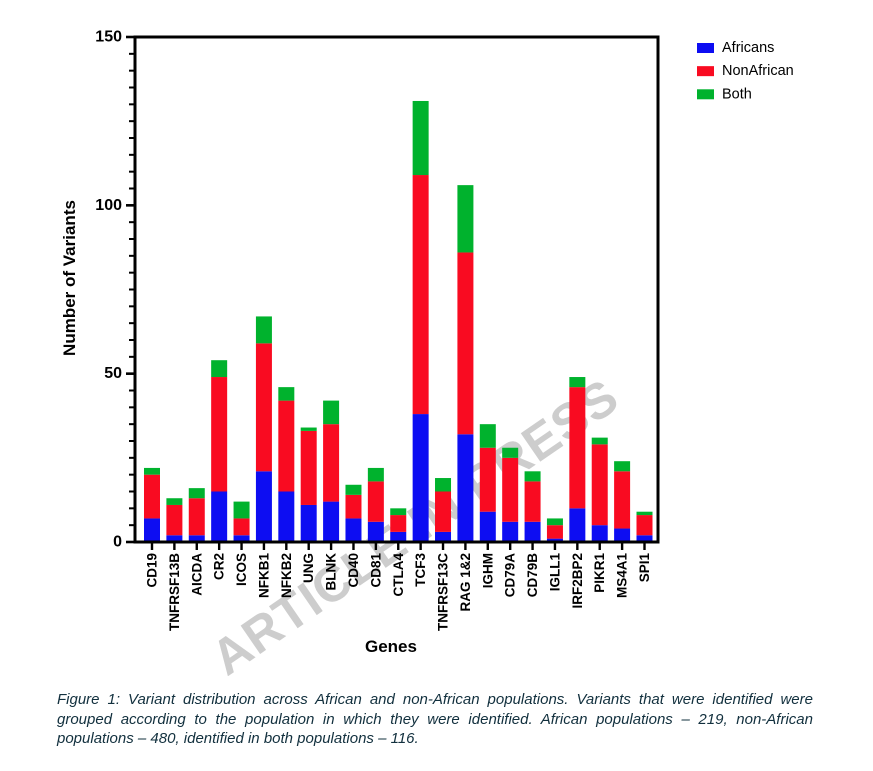  What do you see at coordinates (465, 582) in the screenshot?
I see `gene-tick-label: RAG 1&2` at bounding box center [465, 582].